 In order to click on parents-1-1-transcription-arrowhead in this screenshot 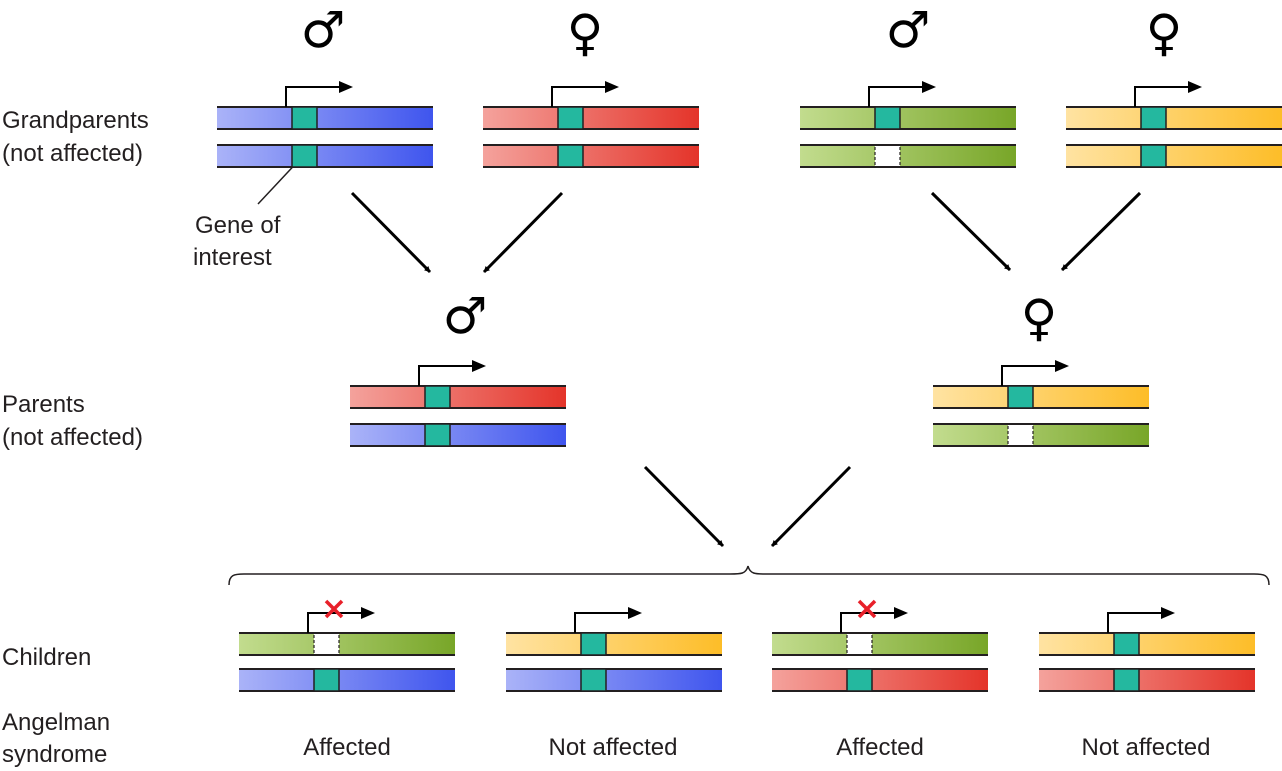, I will do `click(479, 366)`.